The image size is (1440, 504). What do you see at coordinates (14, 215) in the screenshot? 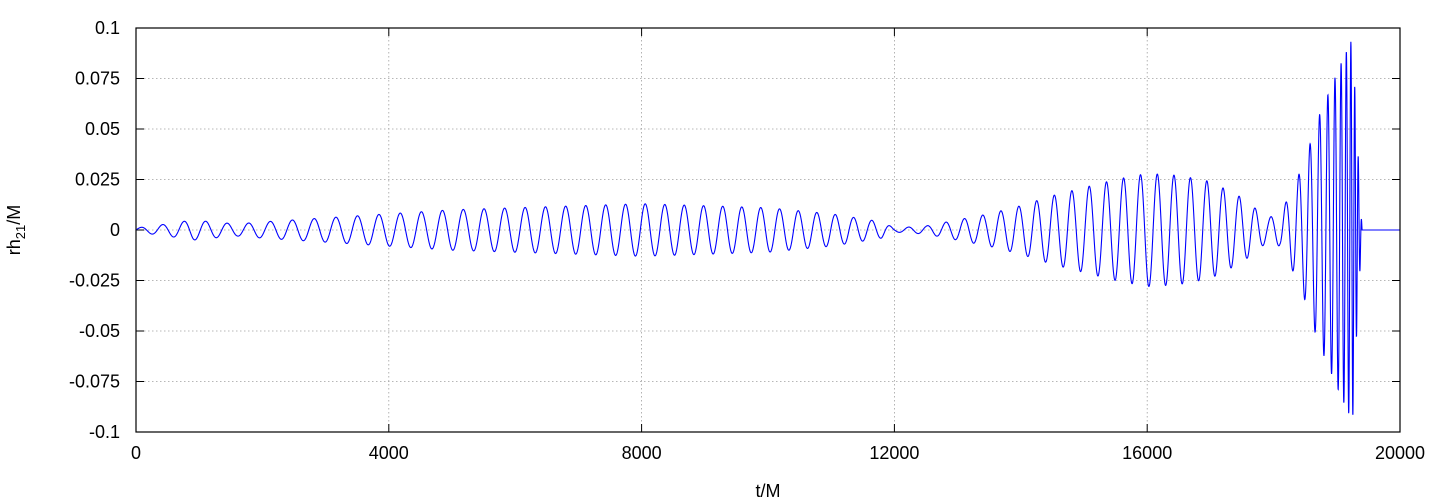
I see `y-axis-label-tail: /M` at bounding box center [14, 215].